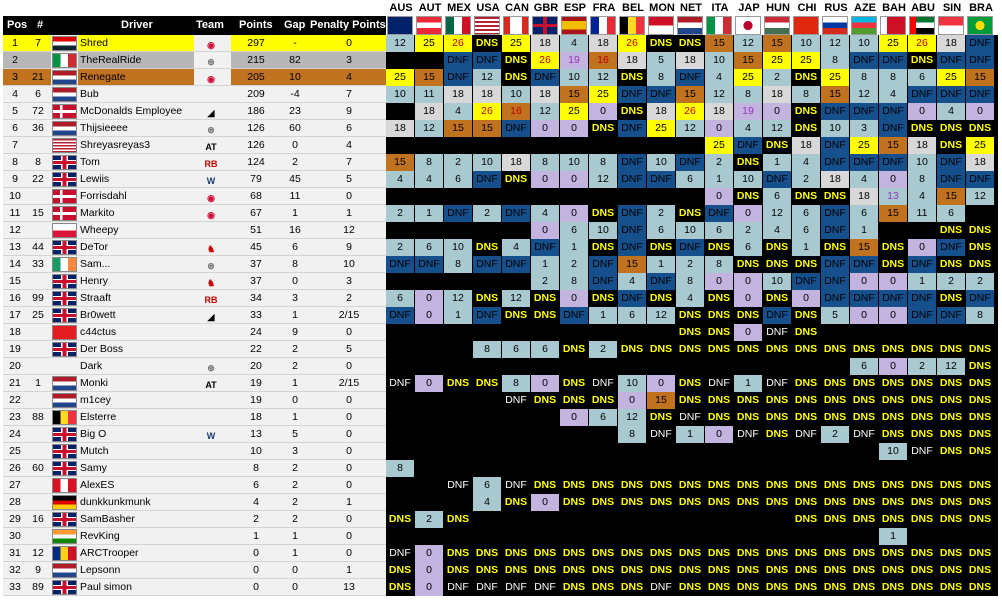  Describe the element at coordinates (778, 8) in the screenshot. I see `race-header-hun: HUN` at that location.